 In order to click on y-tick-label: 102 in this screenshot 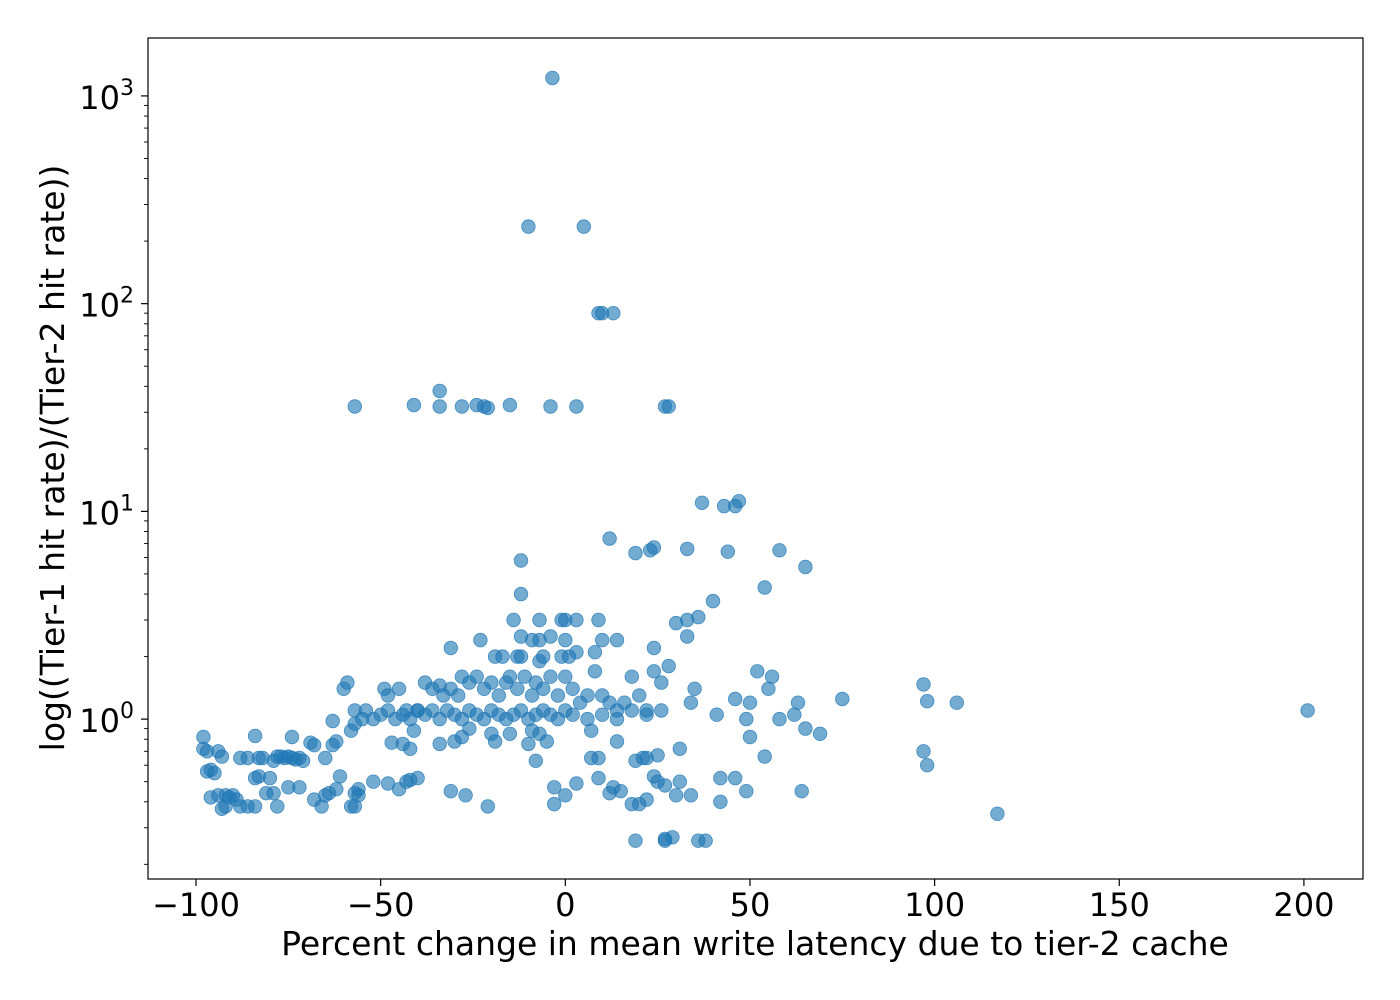, I will do `click(106, 304)`.